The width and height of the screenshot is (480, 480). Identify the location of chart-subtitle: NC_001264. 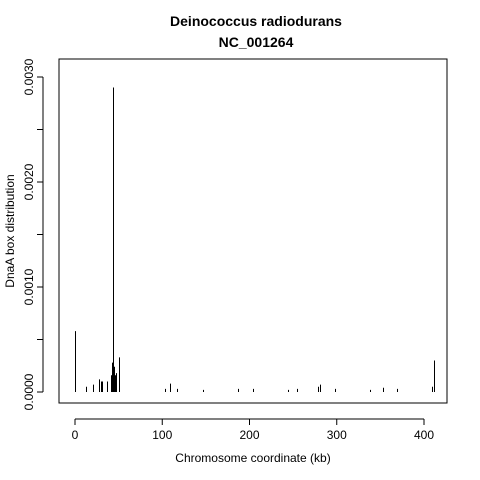
(256, 42).